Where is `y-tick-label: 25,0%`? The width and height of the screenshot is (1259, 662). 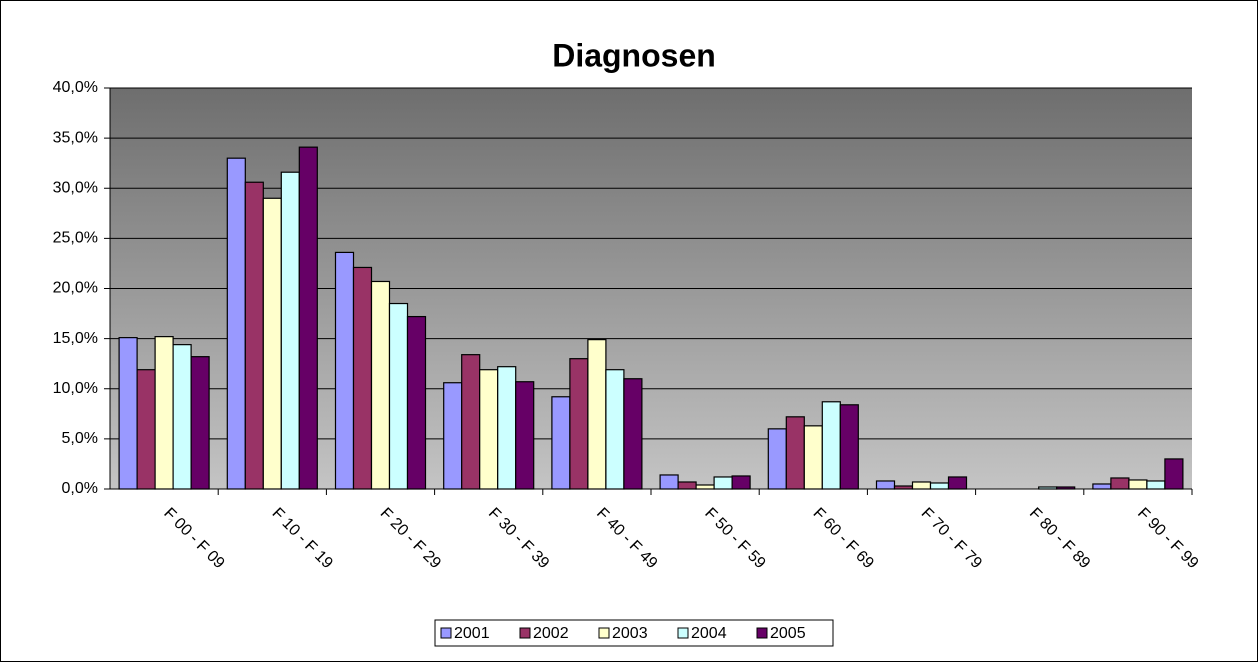
y-tick-label: 25,0% is located at coordinates (75, 238).